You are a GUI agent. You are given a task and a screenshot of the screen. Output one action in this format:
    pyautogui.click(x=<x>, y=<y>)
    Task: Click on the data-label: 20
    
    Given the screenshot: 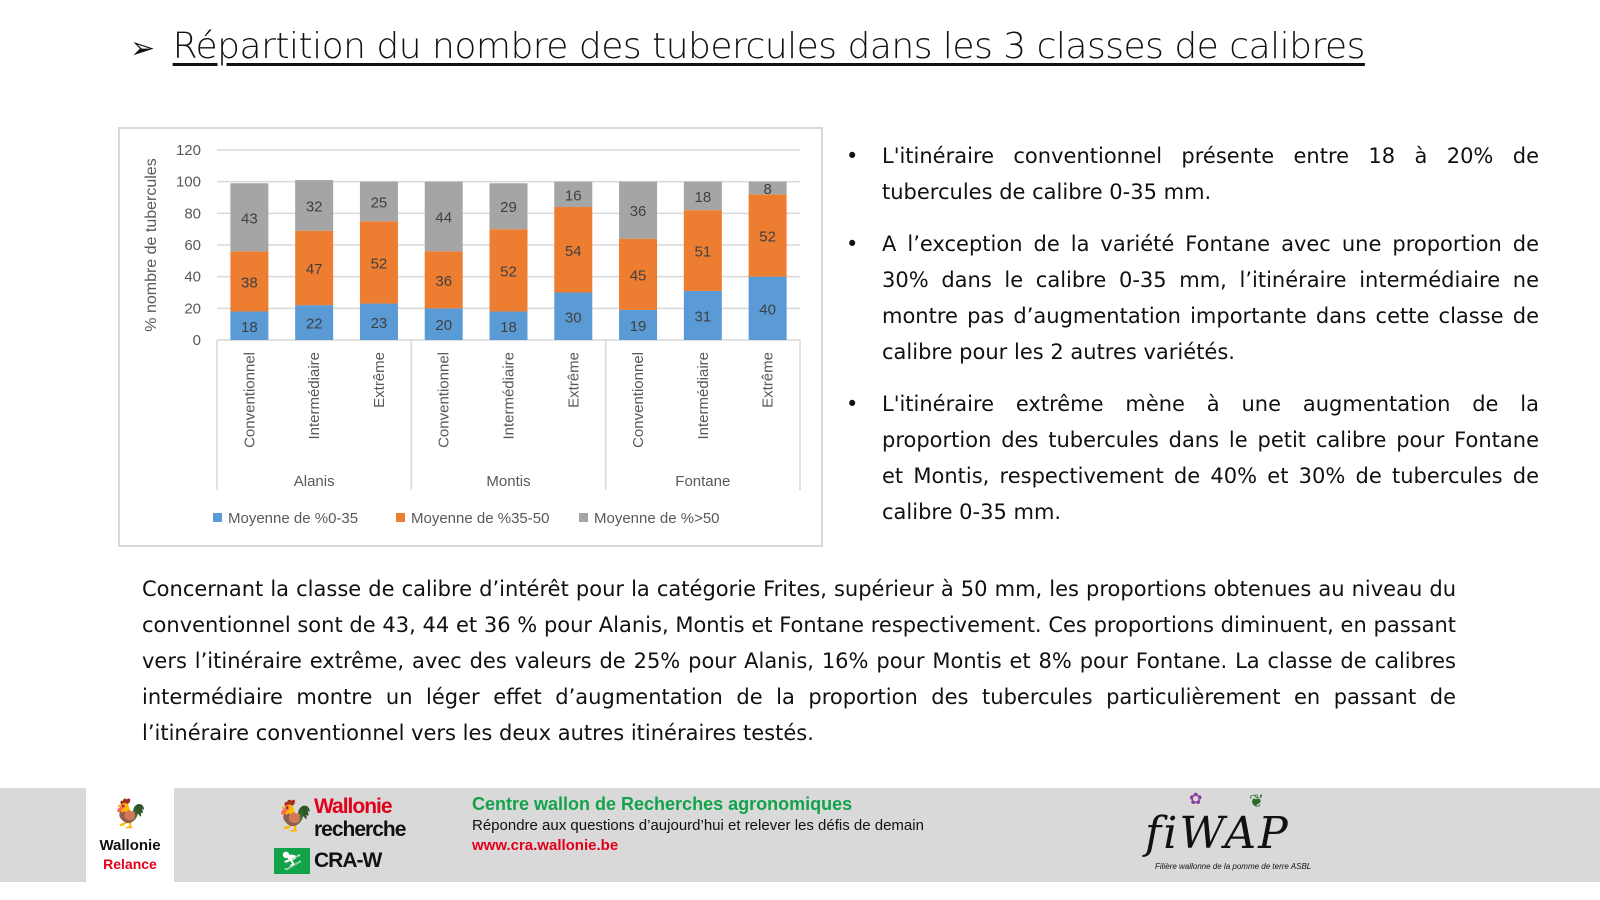 What is the action you would take?
    pyautogui.click(x=443, y=325)
    